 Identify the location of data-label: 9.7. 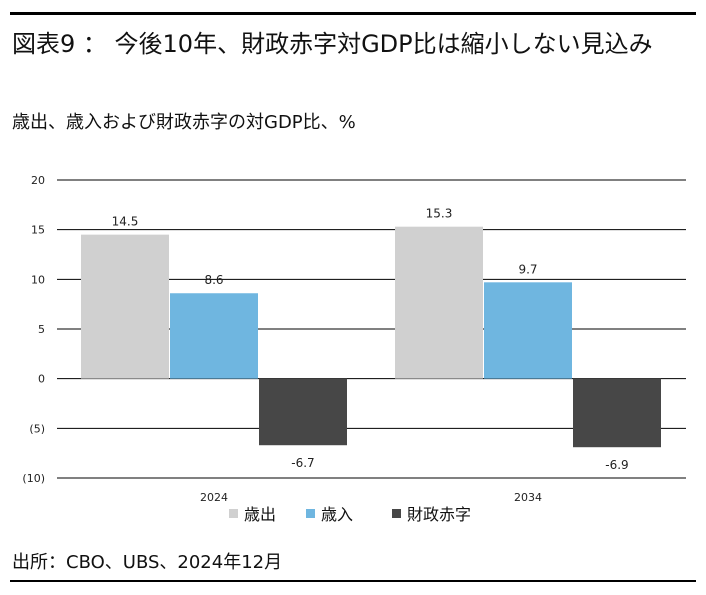
(527, 269).